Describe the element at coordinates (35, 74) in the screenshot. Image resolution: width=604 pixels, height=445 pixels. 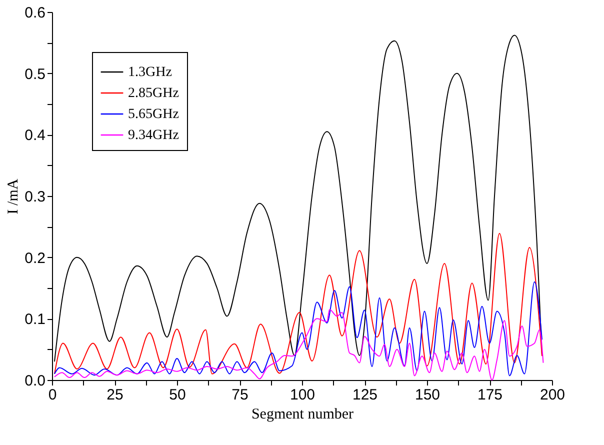
I see `y-tick-label: 0.5` at that location.